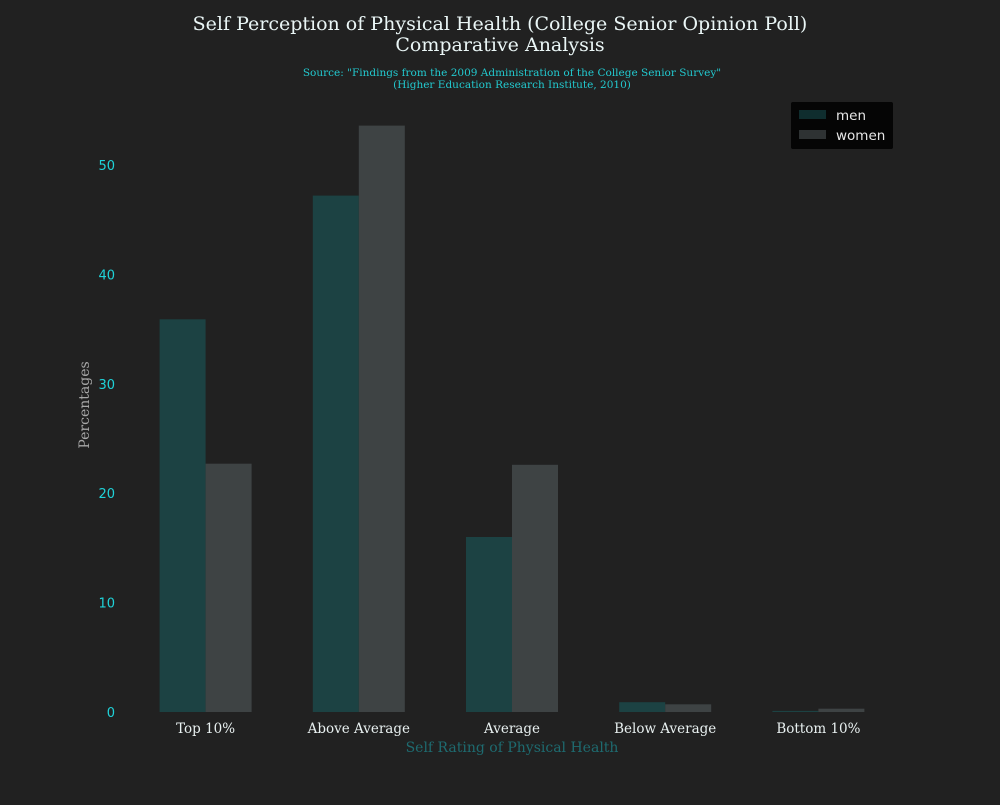 Image resolution: width=1000 pixels, height=805 pixels. What do you see at coordinates (860, 136) in the screenshot?
I see `legend-label-women: women` at bounding box center [860, 136].